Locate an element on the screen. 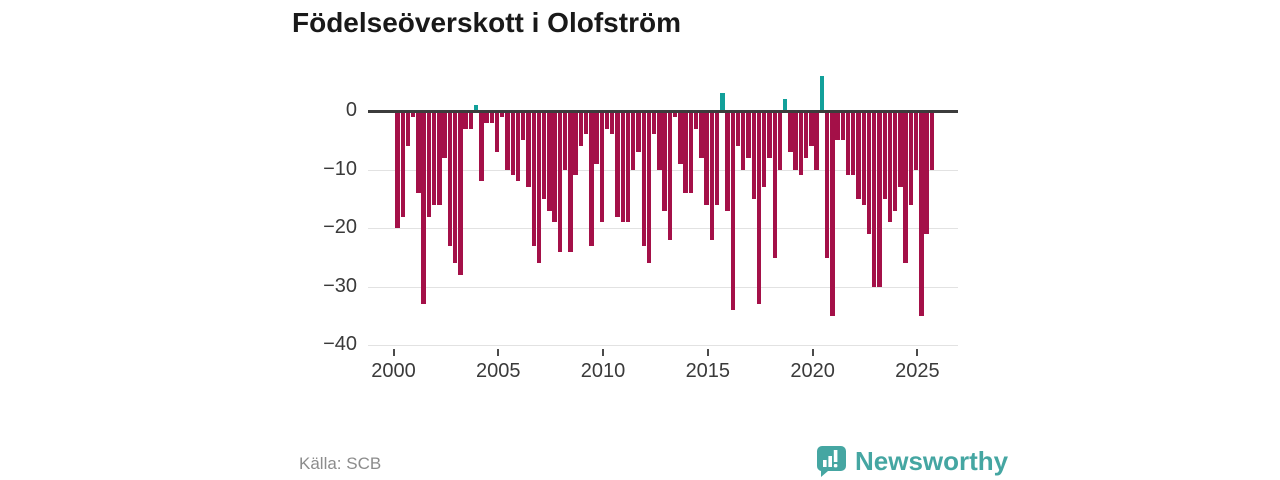 The width and height of the screenshot is (1280, 480). bar-2021Q4 is located at coordinates (853, 143).